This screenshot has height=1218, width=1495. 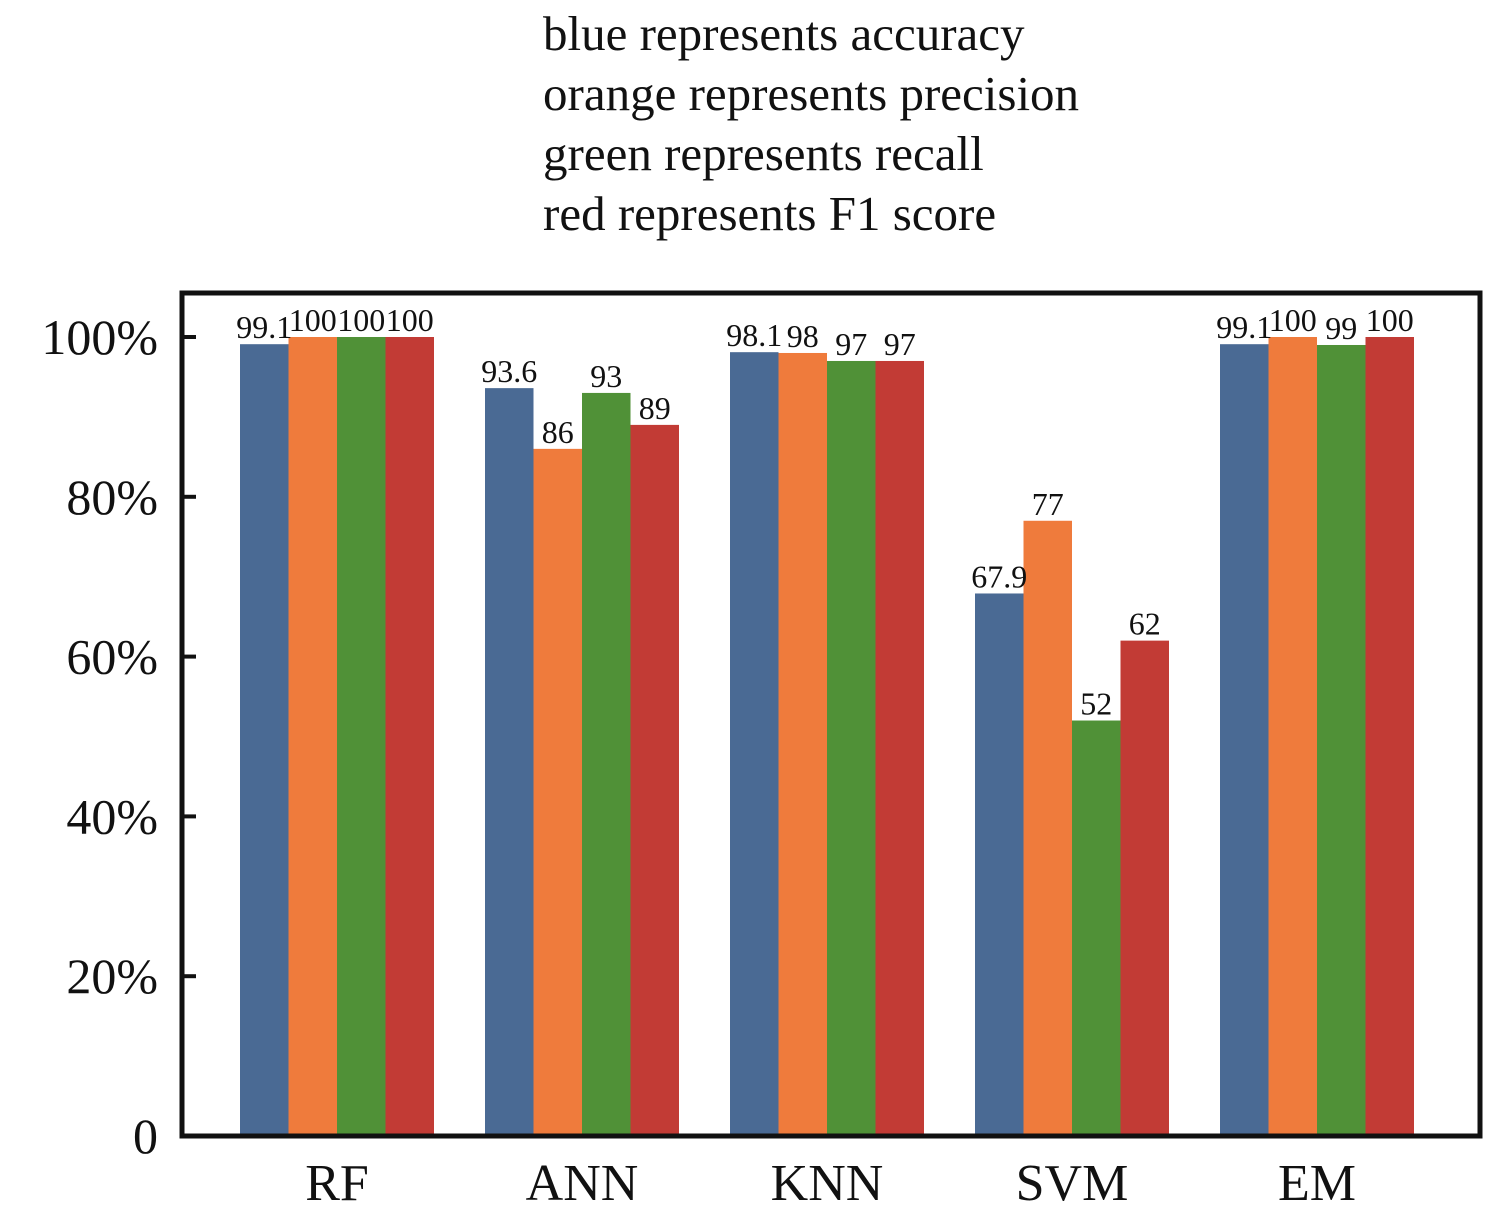 What do you see at coordinates (754, 744) in the screenshot?
I see `bar-knn-accuracy` at bounding box center [754, 744].